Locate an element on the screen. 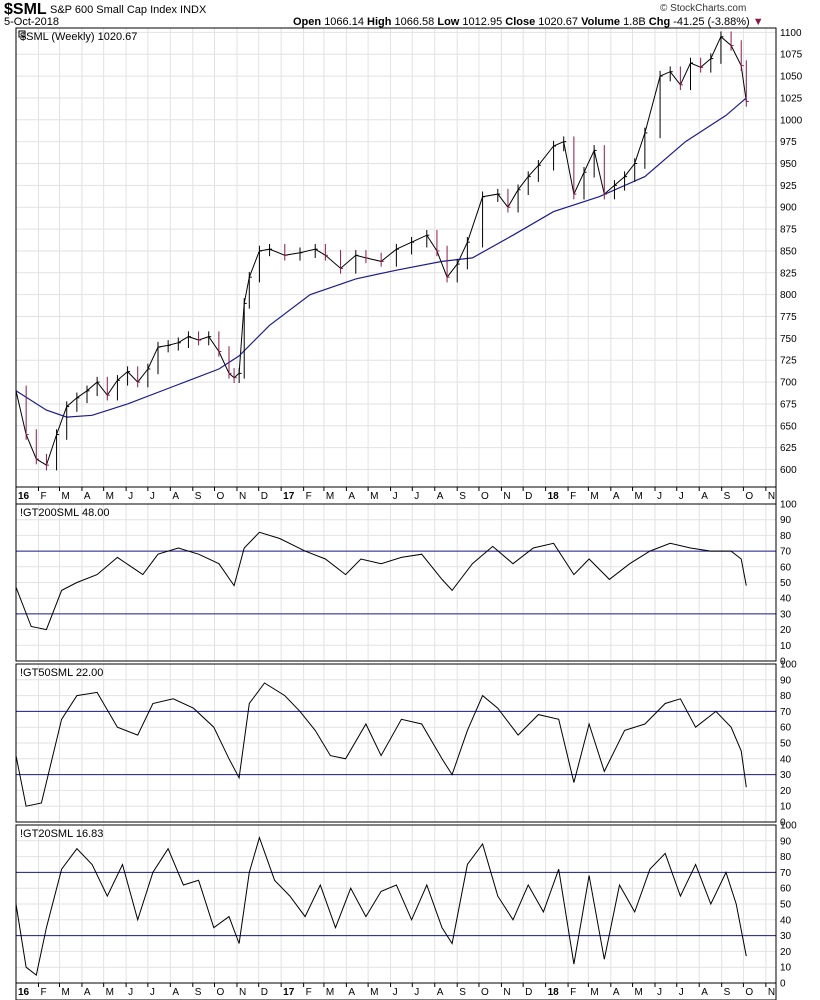 This screenshot has width=820, height=1000. y-tick-label: 825 is located at coordinates (788, 273).